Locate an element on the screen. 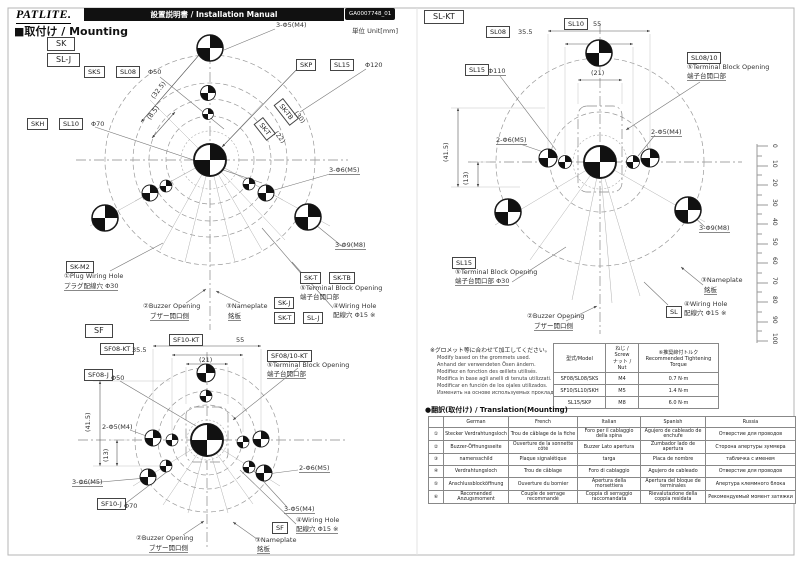  torque-cell-screw: M8 is located at coordinates (622, 402).